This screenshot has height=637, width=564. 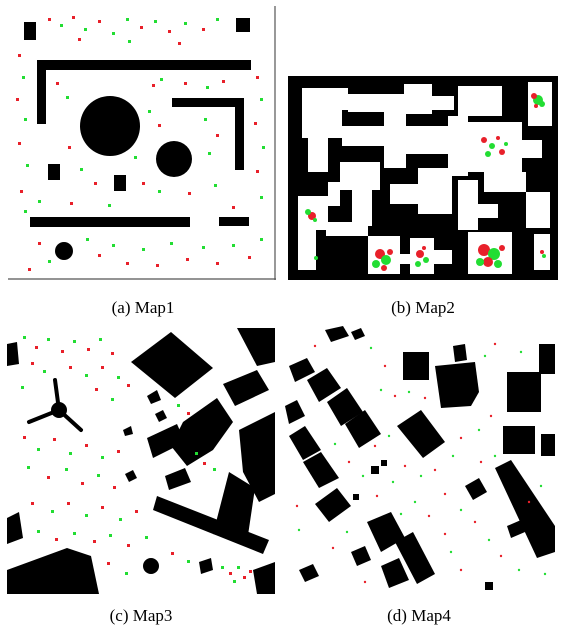 I want to click on caption-map3: (c) Map3, so click(x=141, y=615).